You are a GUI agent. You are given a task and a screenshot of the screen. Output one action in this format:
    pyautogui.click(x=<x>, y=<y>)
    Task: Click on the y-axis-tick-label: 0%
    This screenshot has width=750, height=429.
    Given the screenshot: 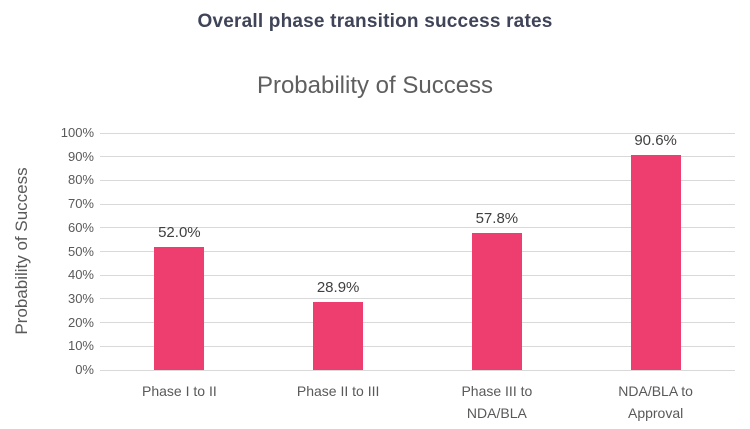 What is the action you would take?
    pyautogui.click(x=84, y=369)
    